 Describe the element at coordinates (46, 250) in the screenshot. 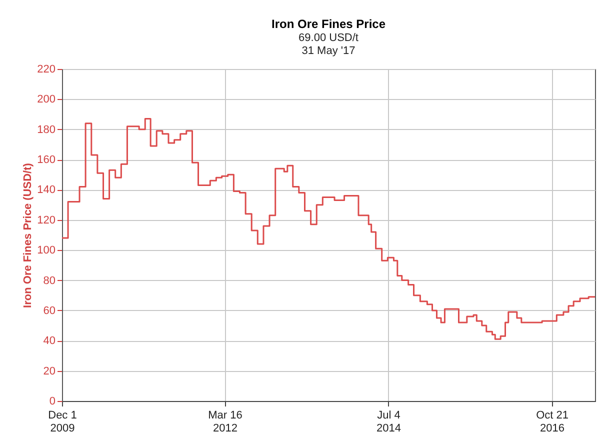

I see `y-tick-label: 100` at that location.